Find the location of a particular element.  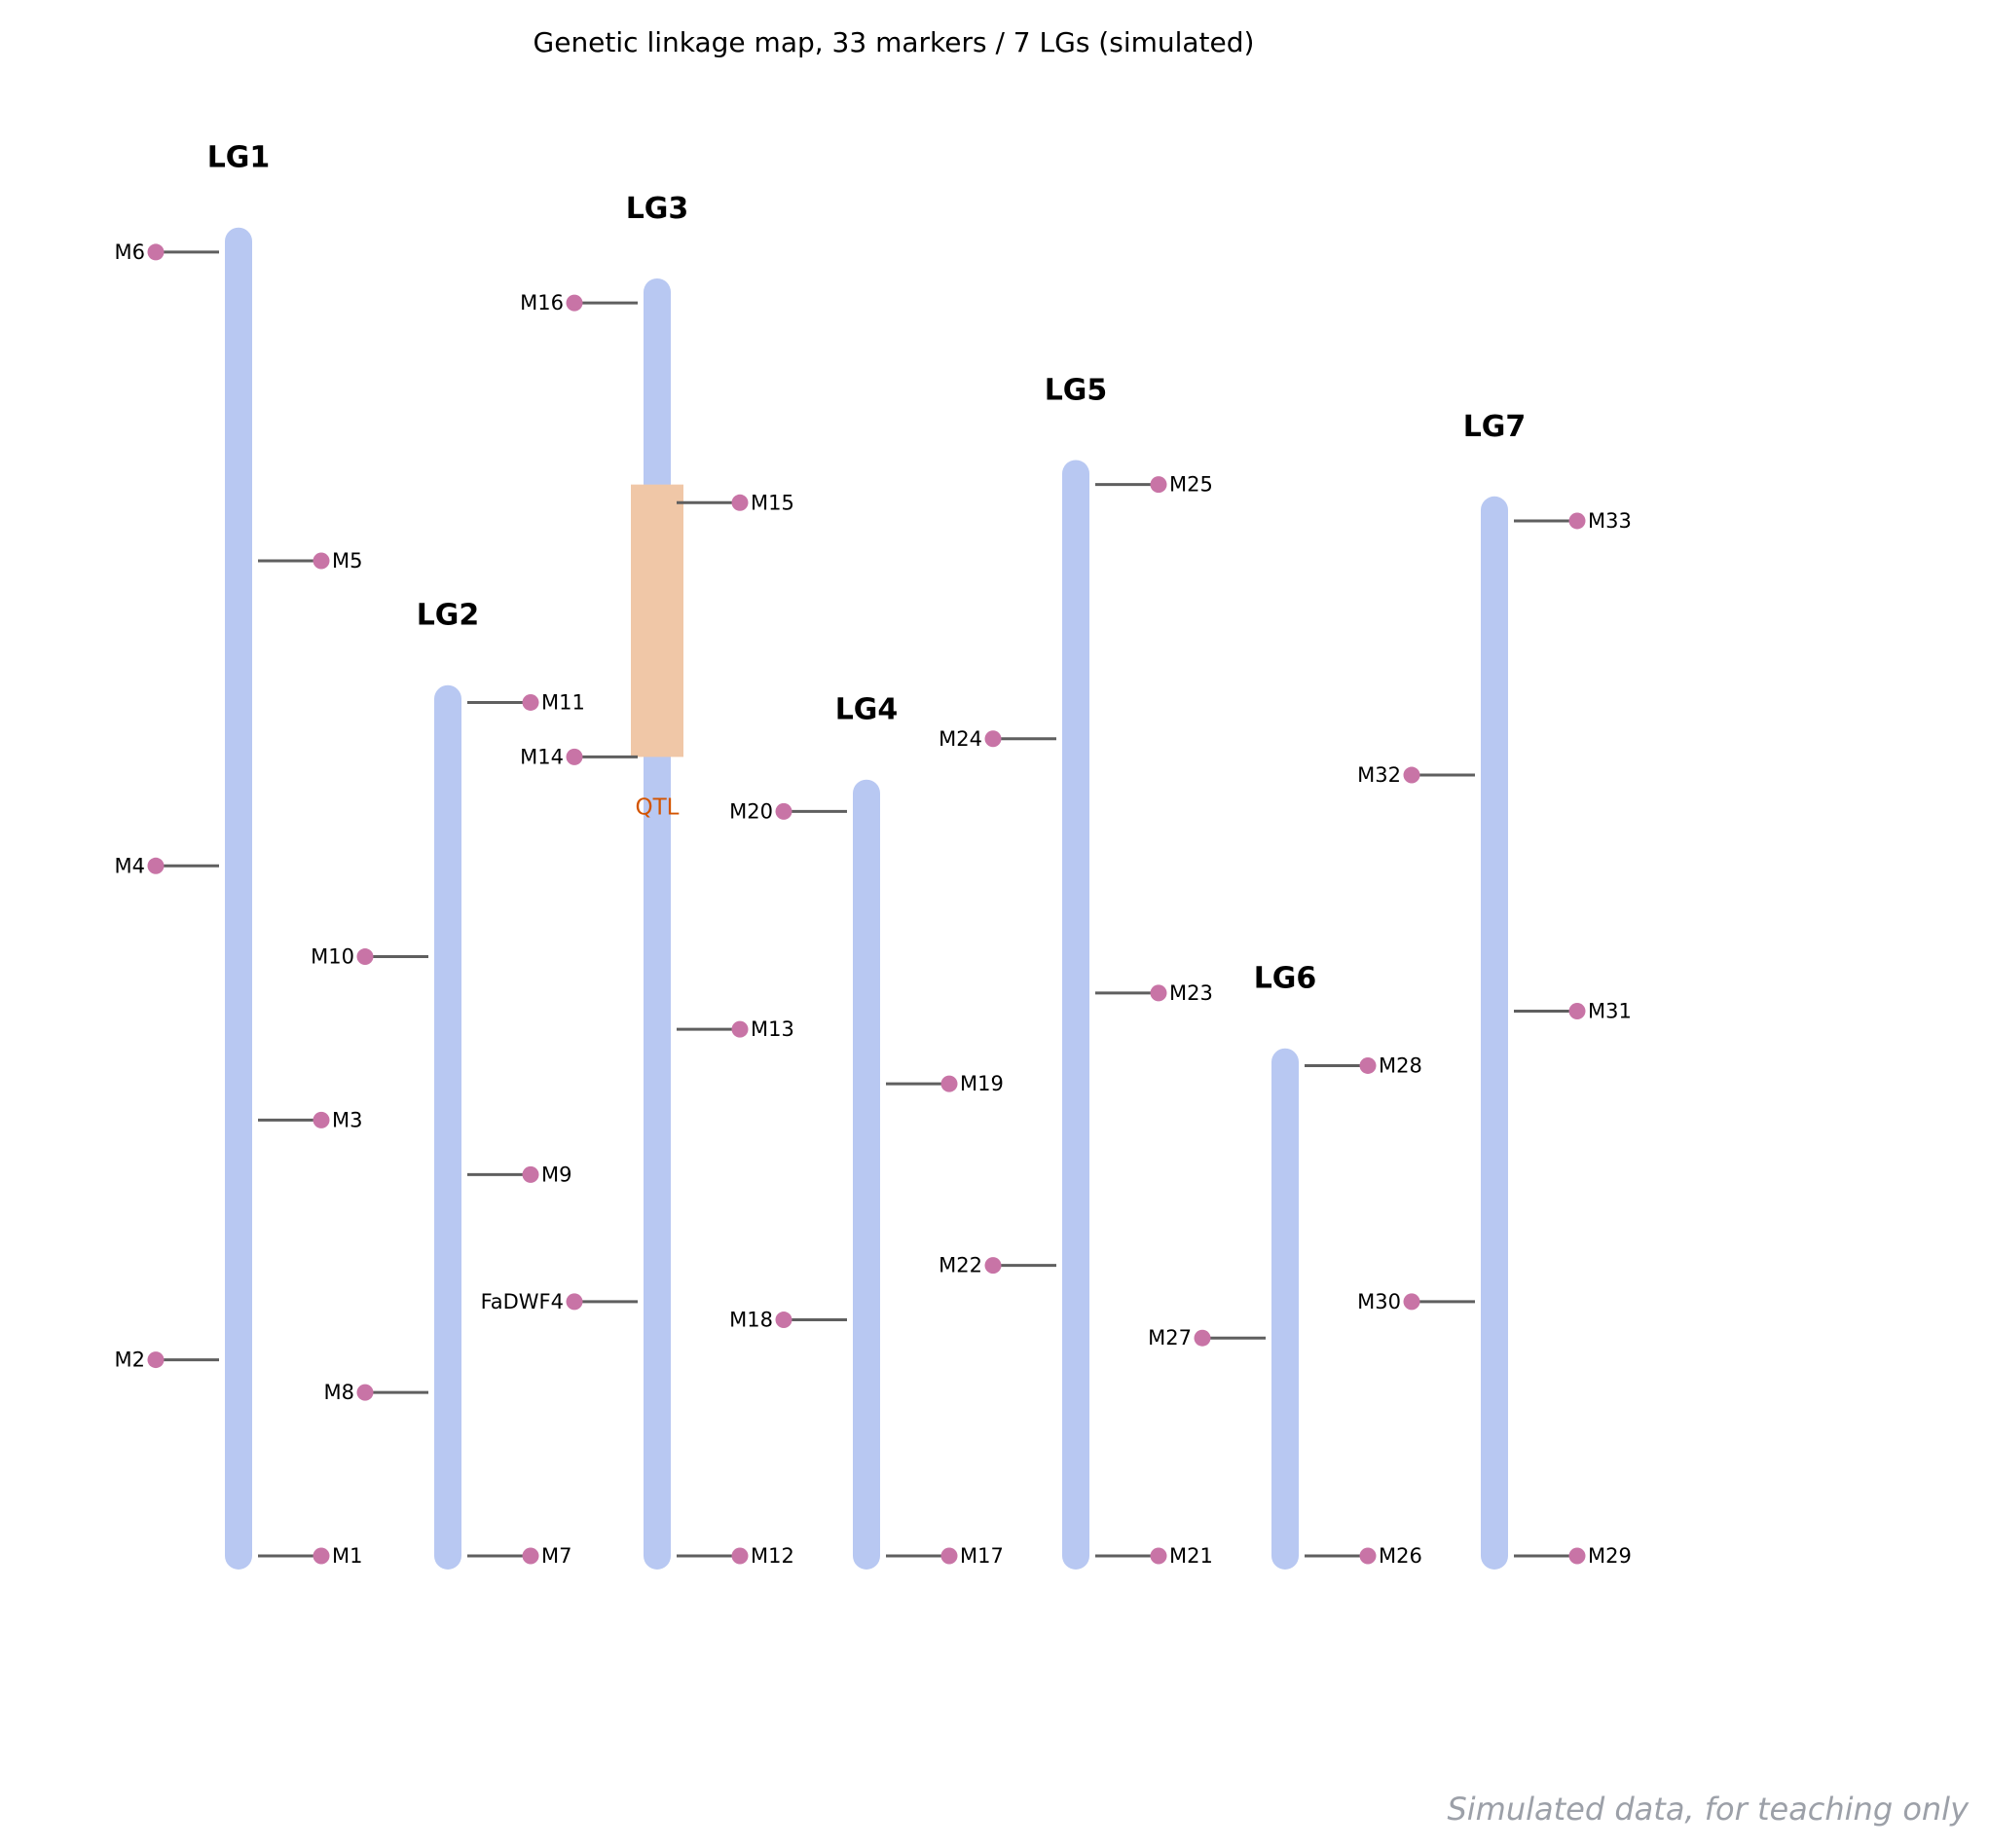

marker-dot-m6 is located at coordinates (156, 252).